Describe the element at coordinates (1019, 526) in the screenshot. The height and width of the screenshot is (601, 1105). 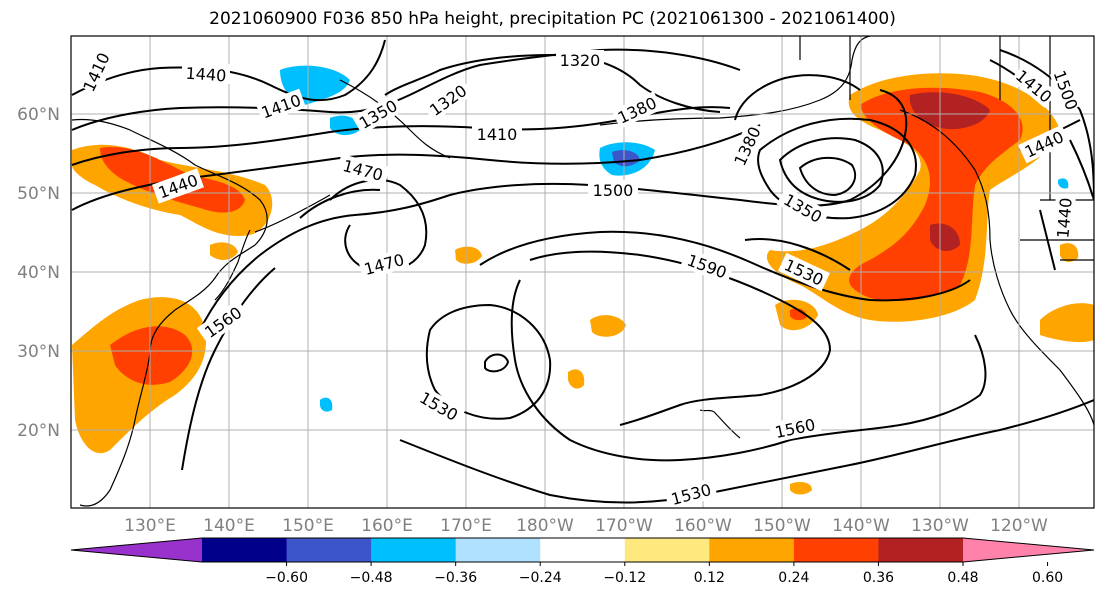
I see `lon-label: 120°W` at that location.